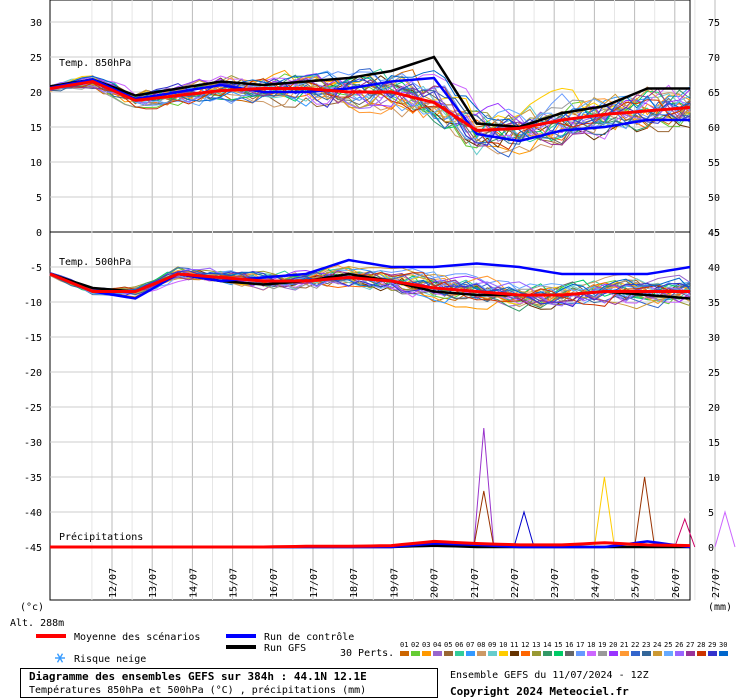 Image resolution: width=740 pixels, height=700 pixels. What do you see at coordinates (137, 637) in the screenshot?
I see `legend-mean-label: Moyenne des scénarios` at bounding box center [137, 637].